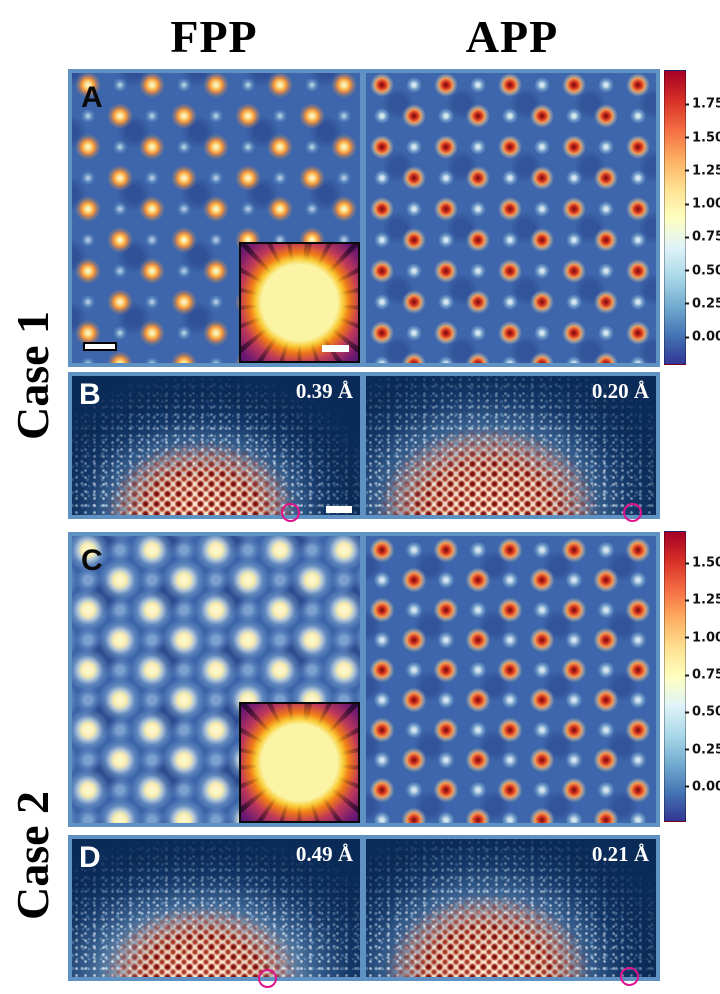 The height and width of the screenshot is (994, 720). I want to click on column-header-fpp: FPP, so click(214, 36).